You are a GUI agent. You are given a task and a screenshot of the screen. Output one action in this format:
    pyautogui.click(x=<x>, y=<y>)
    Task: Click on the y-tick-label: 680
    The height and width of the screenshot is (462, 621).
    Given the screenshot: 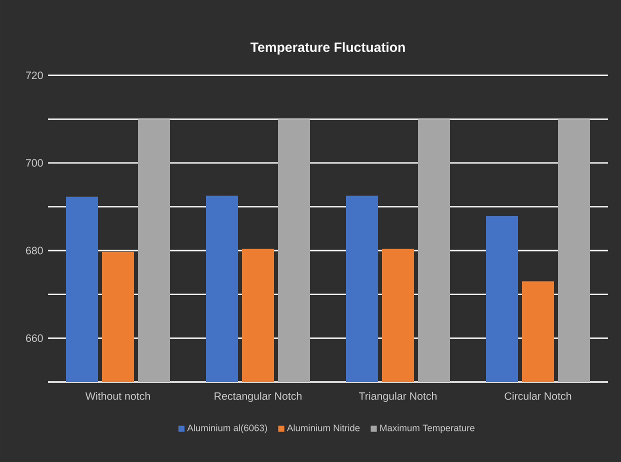 What is the action you would take?
    pyautogui.click(x=34, y=250)
    